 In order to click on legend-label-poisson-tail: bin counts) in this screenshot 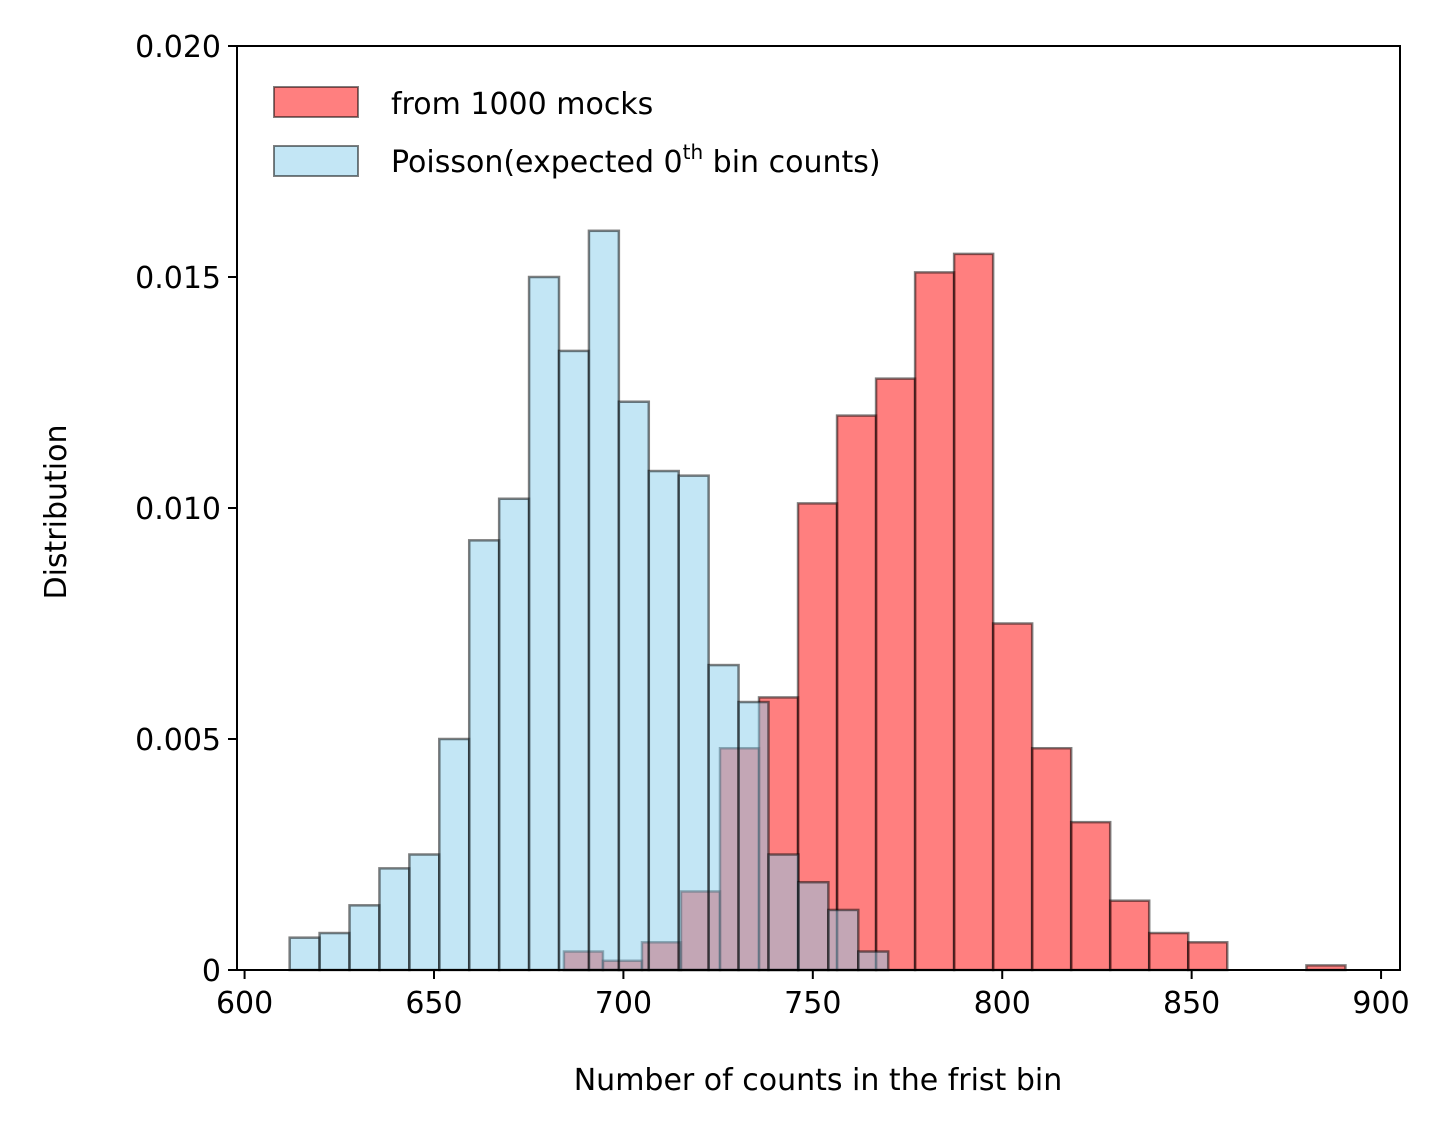, I will do `click(791, 162)`.